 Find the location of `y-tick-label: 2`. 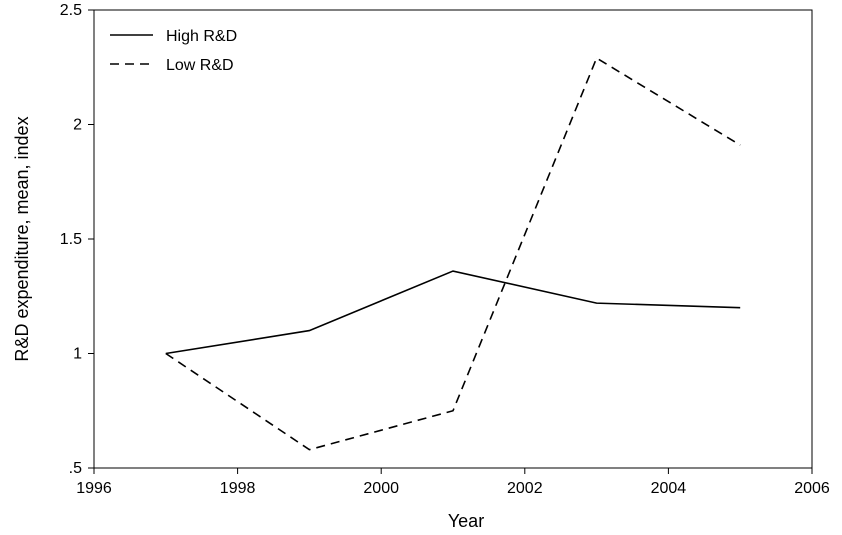

y-tick-label: 2 is located at coordinates (77, 125).